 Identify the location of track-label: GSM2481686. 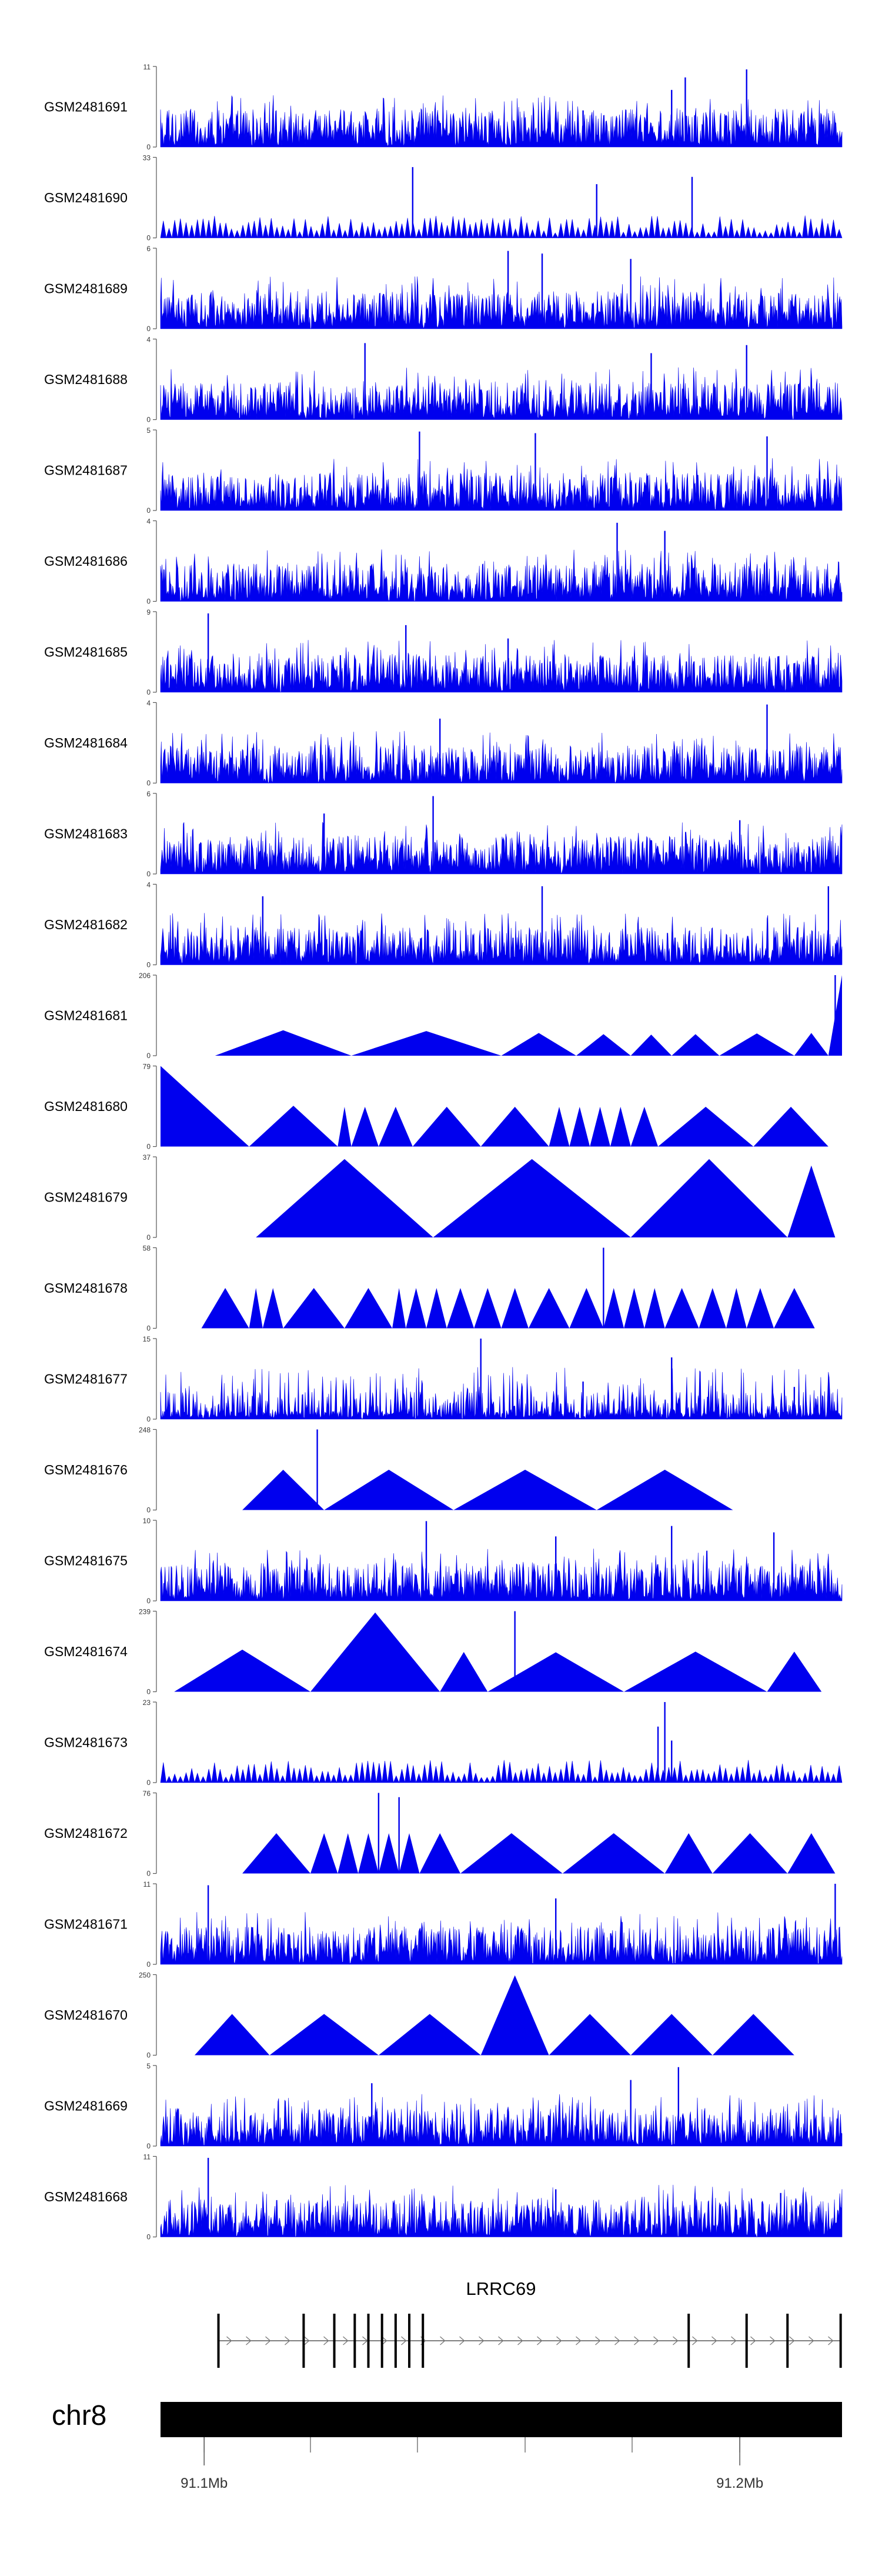
(86, 561).